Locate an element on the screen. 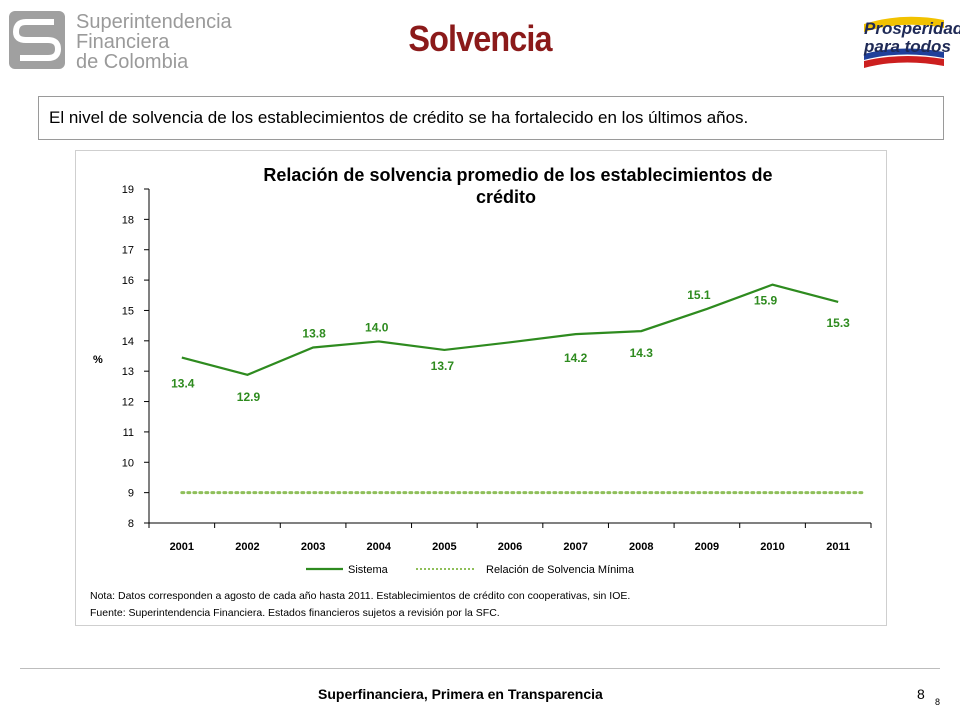 The image size is (960, 720). x-tick-label: 2008 is located at coordinates (641, 547).